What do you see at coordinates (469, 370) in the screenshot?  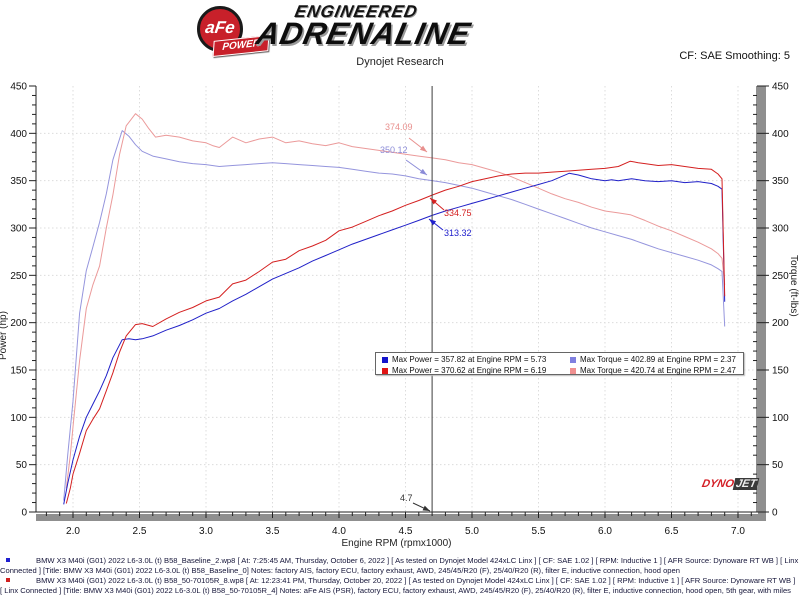 I see `legend-label: Max Power = 370.62 at Engine RPM = 6.19` at bounding box center [469, 370].